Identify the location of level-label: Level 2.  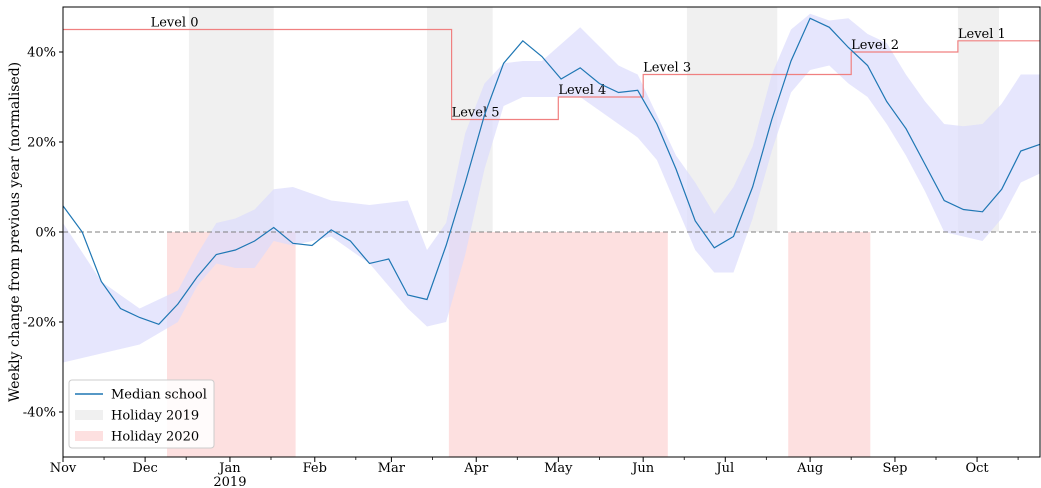
(875, 45).